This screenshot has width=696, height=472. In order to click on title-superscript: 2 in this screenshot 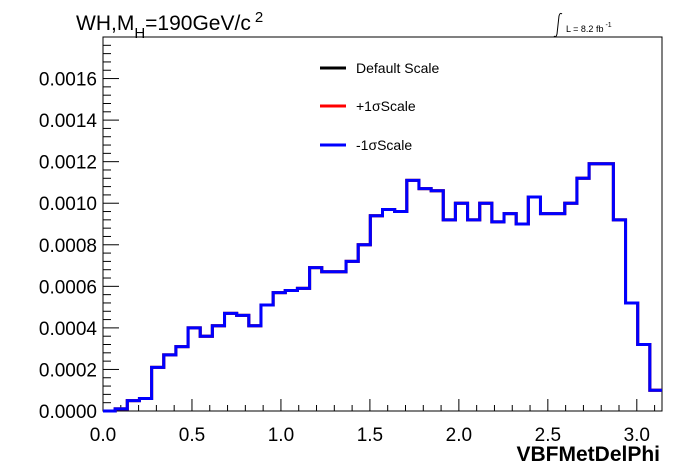, I will do `click(259, 17)`.